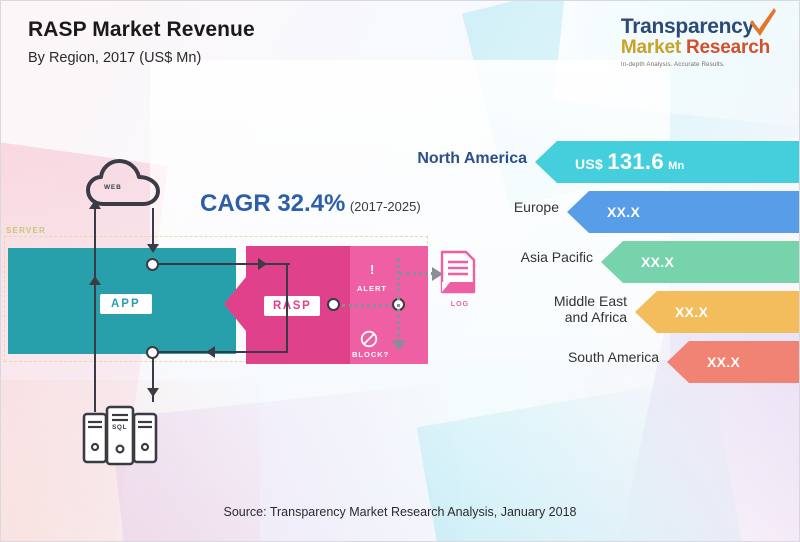  Describe the element at coordinates (400, 323) in the screenshot. I see `dotted-decision-down` at that location.